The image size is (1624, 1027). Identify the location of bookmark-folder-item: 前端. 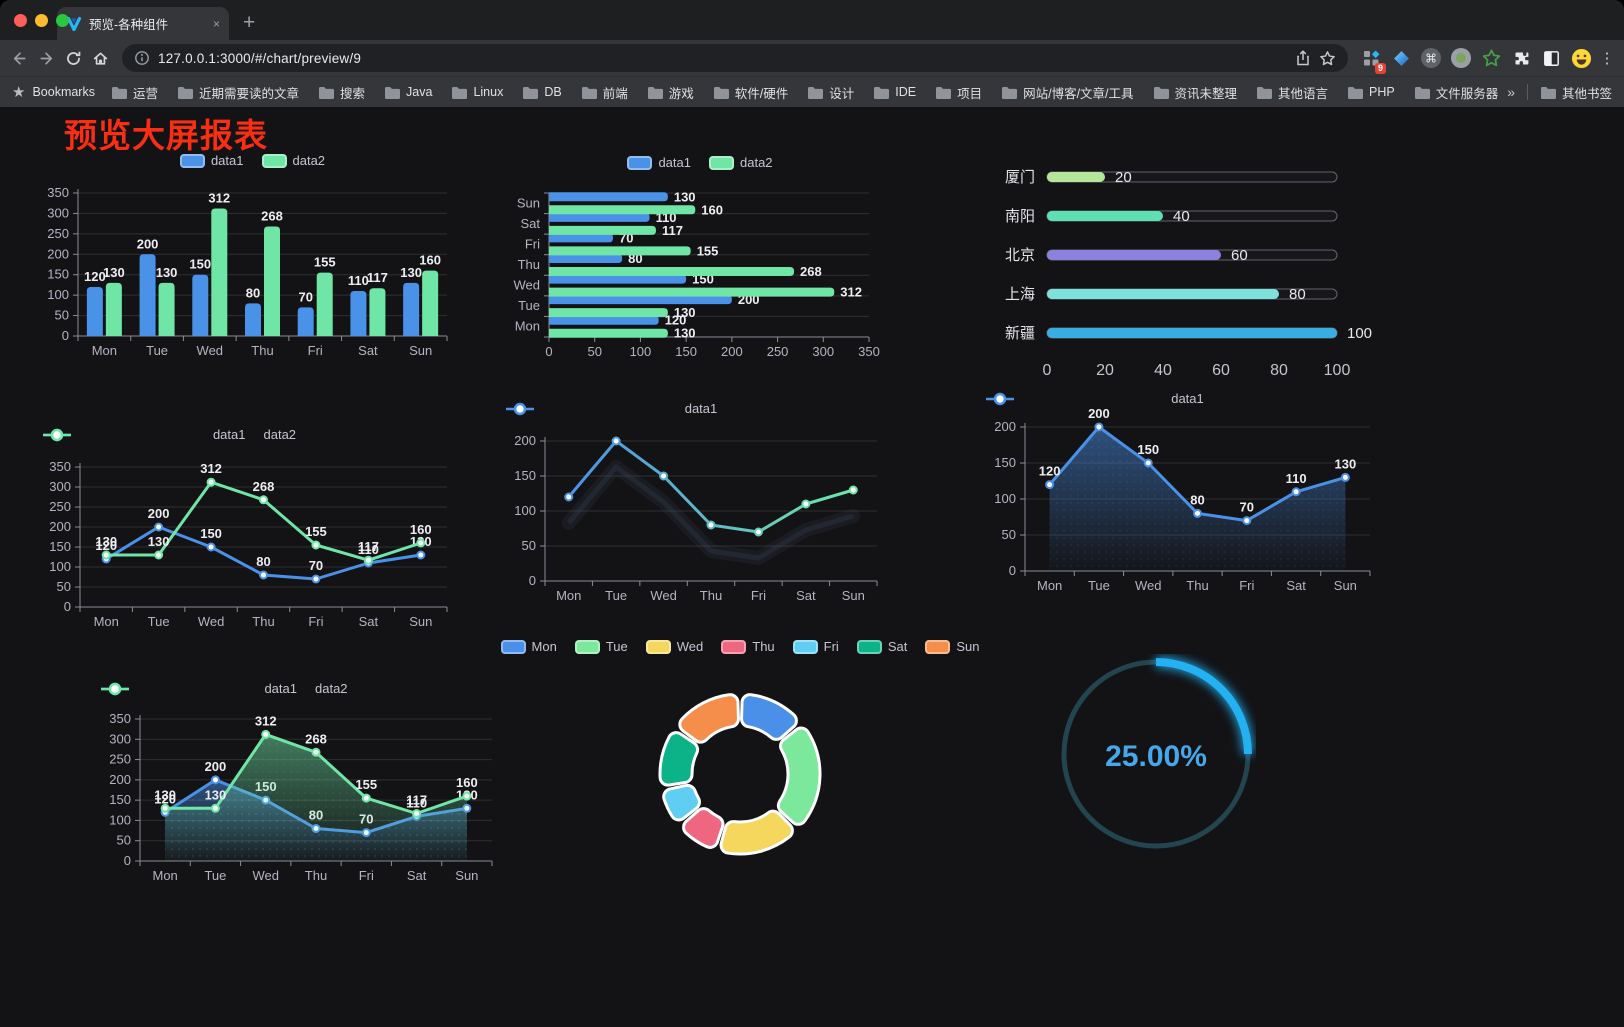
(604, 92).